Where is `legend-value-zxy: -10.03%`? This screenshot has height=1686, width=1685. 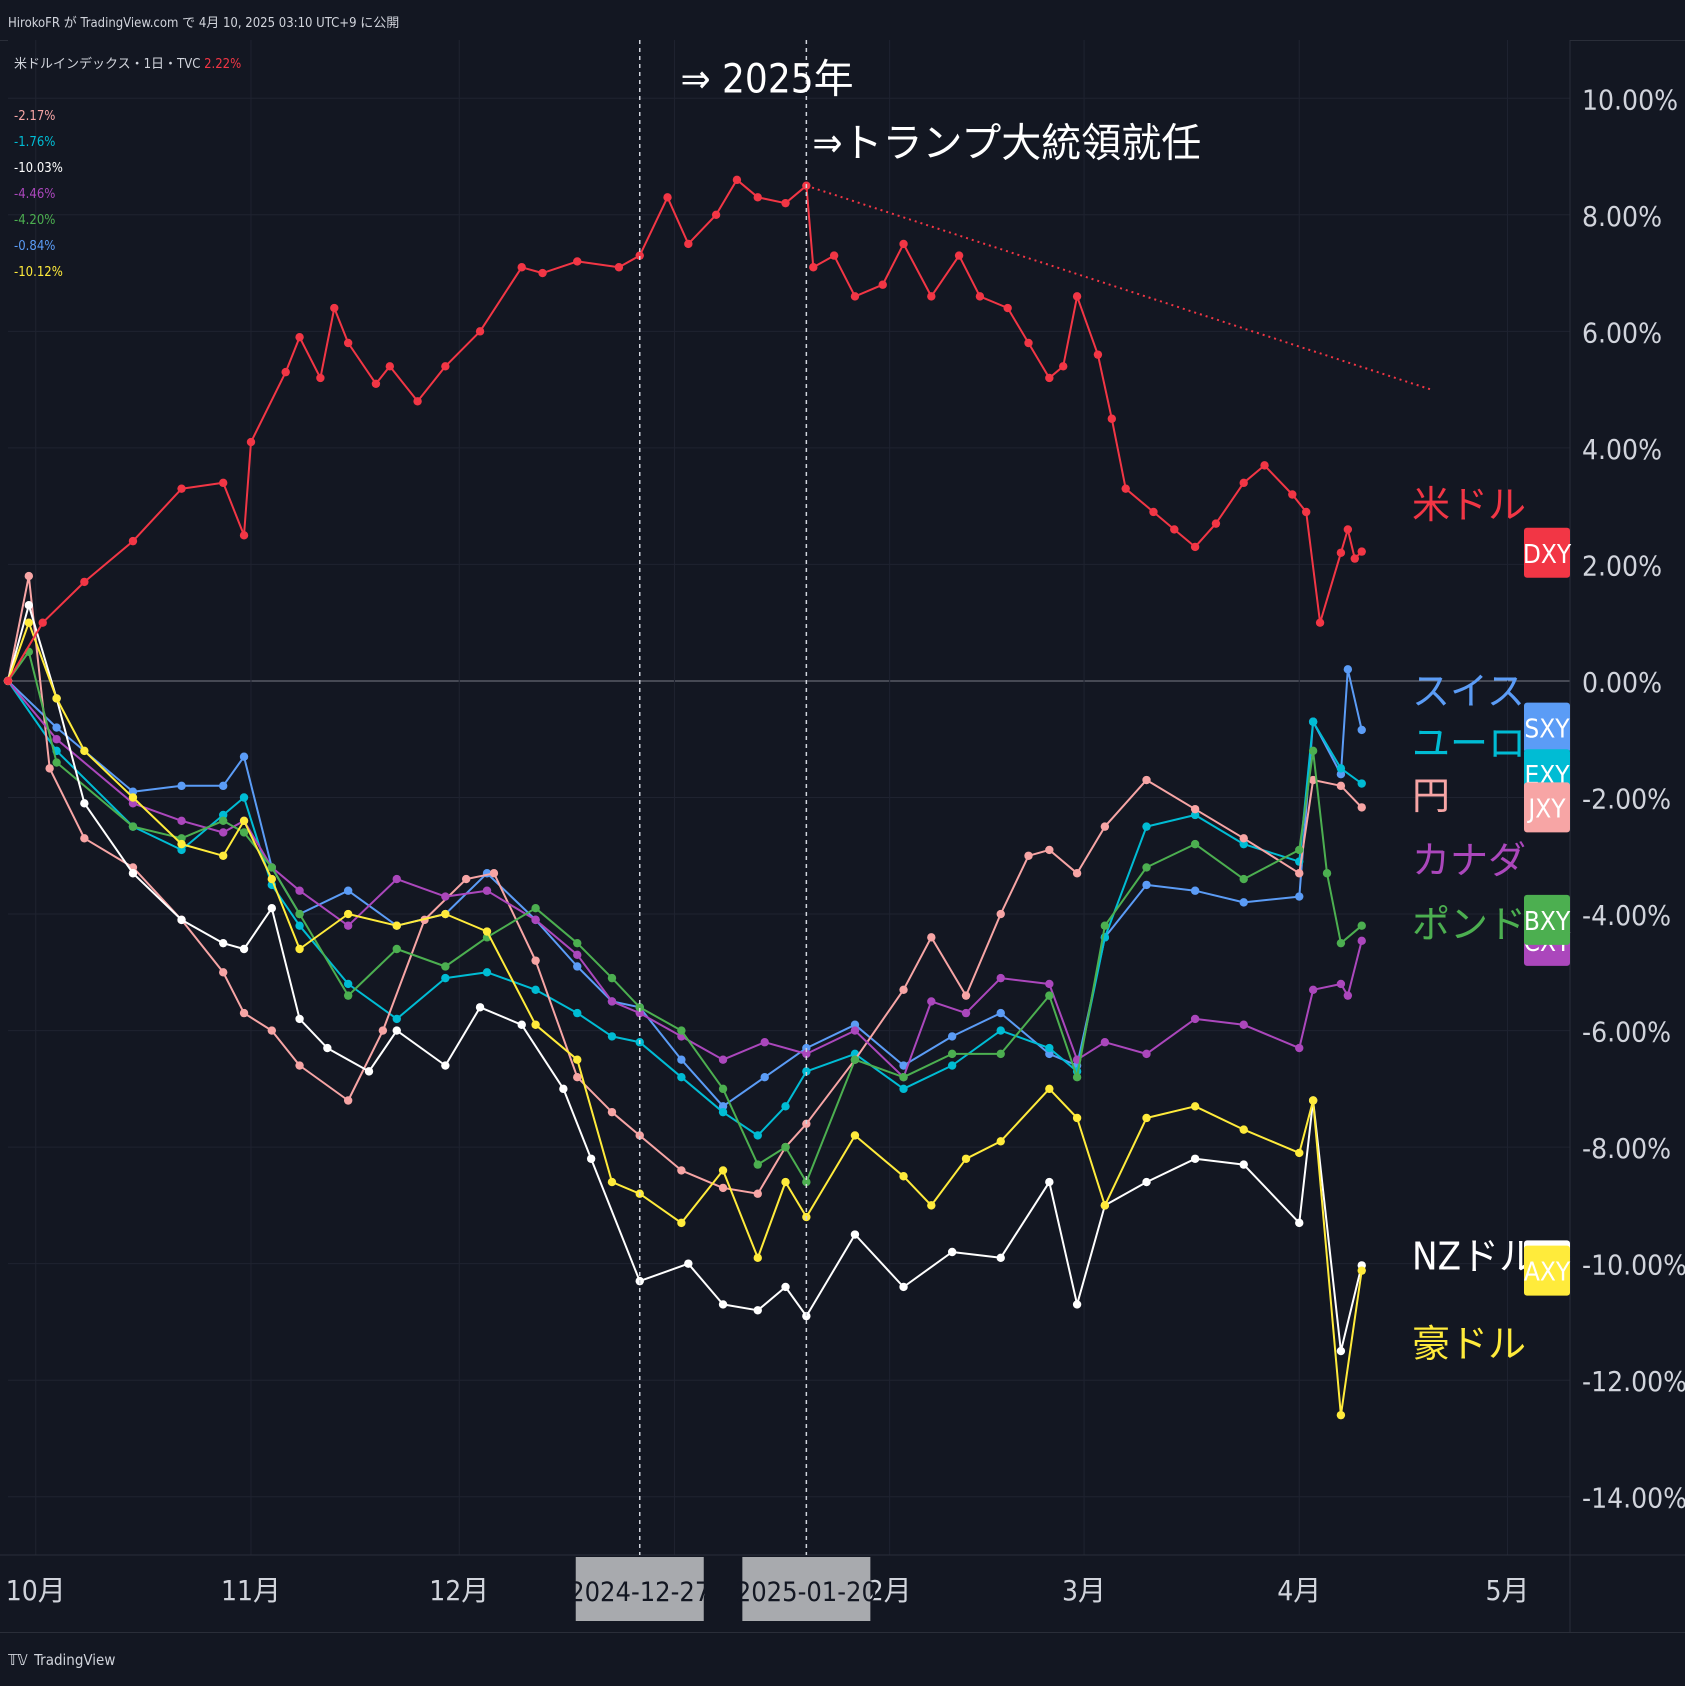 legend-value-zxy: -10.03% is located at coordinates (38, 168).